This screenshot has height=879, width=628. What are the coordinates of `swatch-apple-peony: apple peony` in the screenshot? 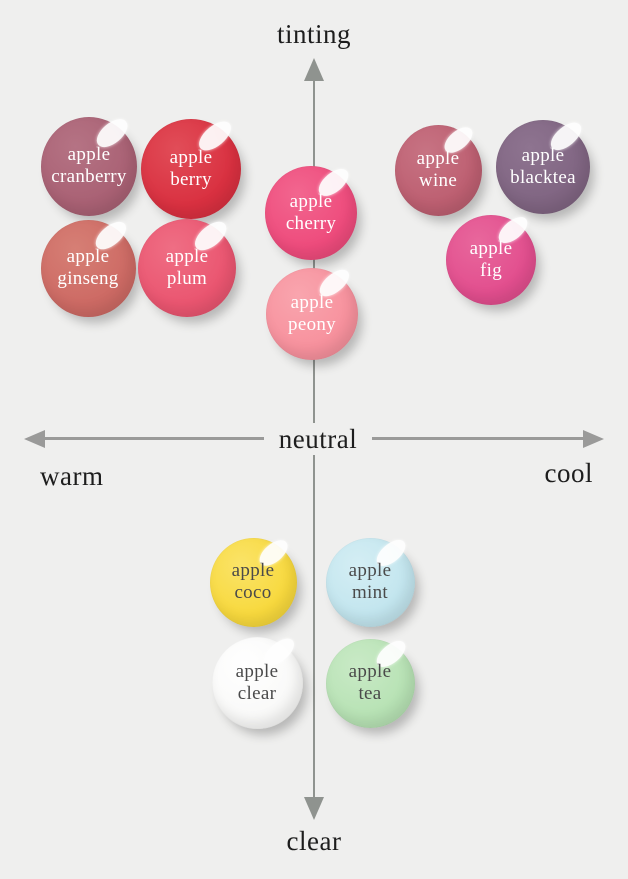 It's located at (312, 312).